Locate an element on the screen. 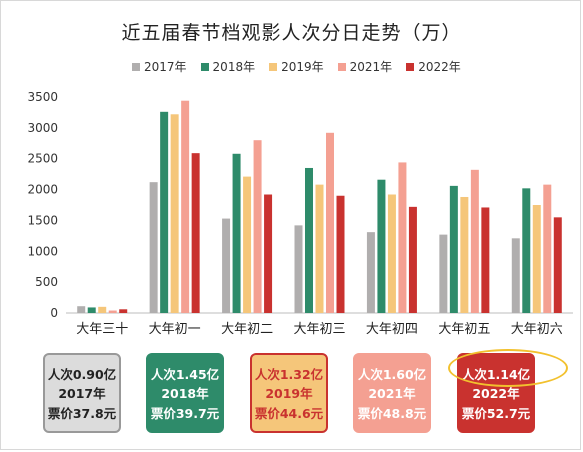 Image resolution: width=583 pixels, height=452 pixels. summary-card: 人次1.60亿 2021年票价48.8元 is located at coordinates (392, 393).